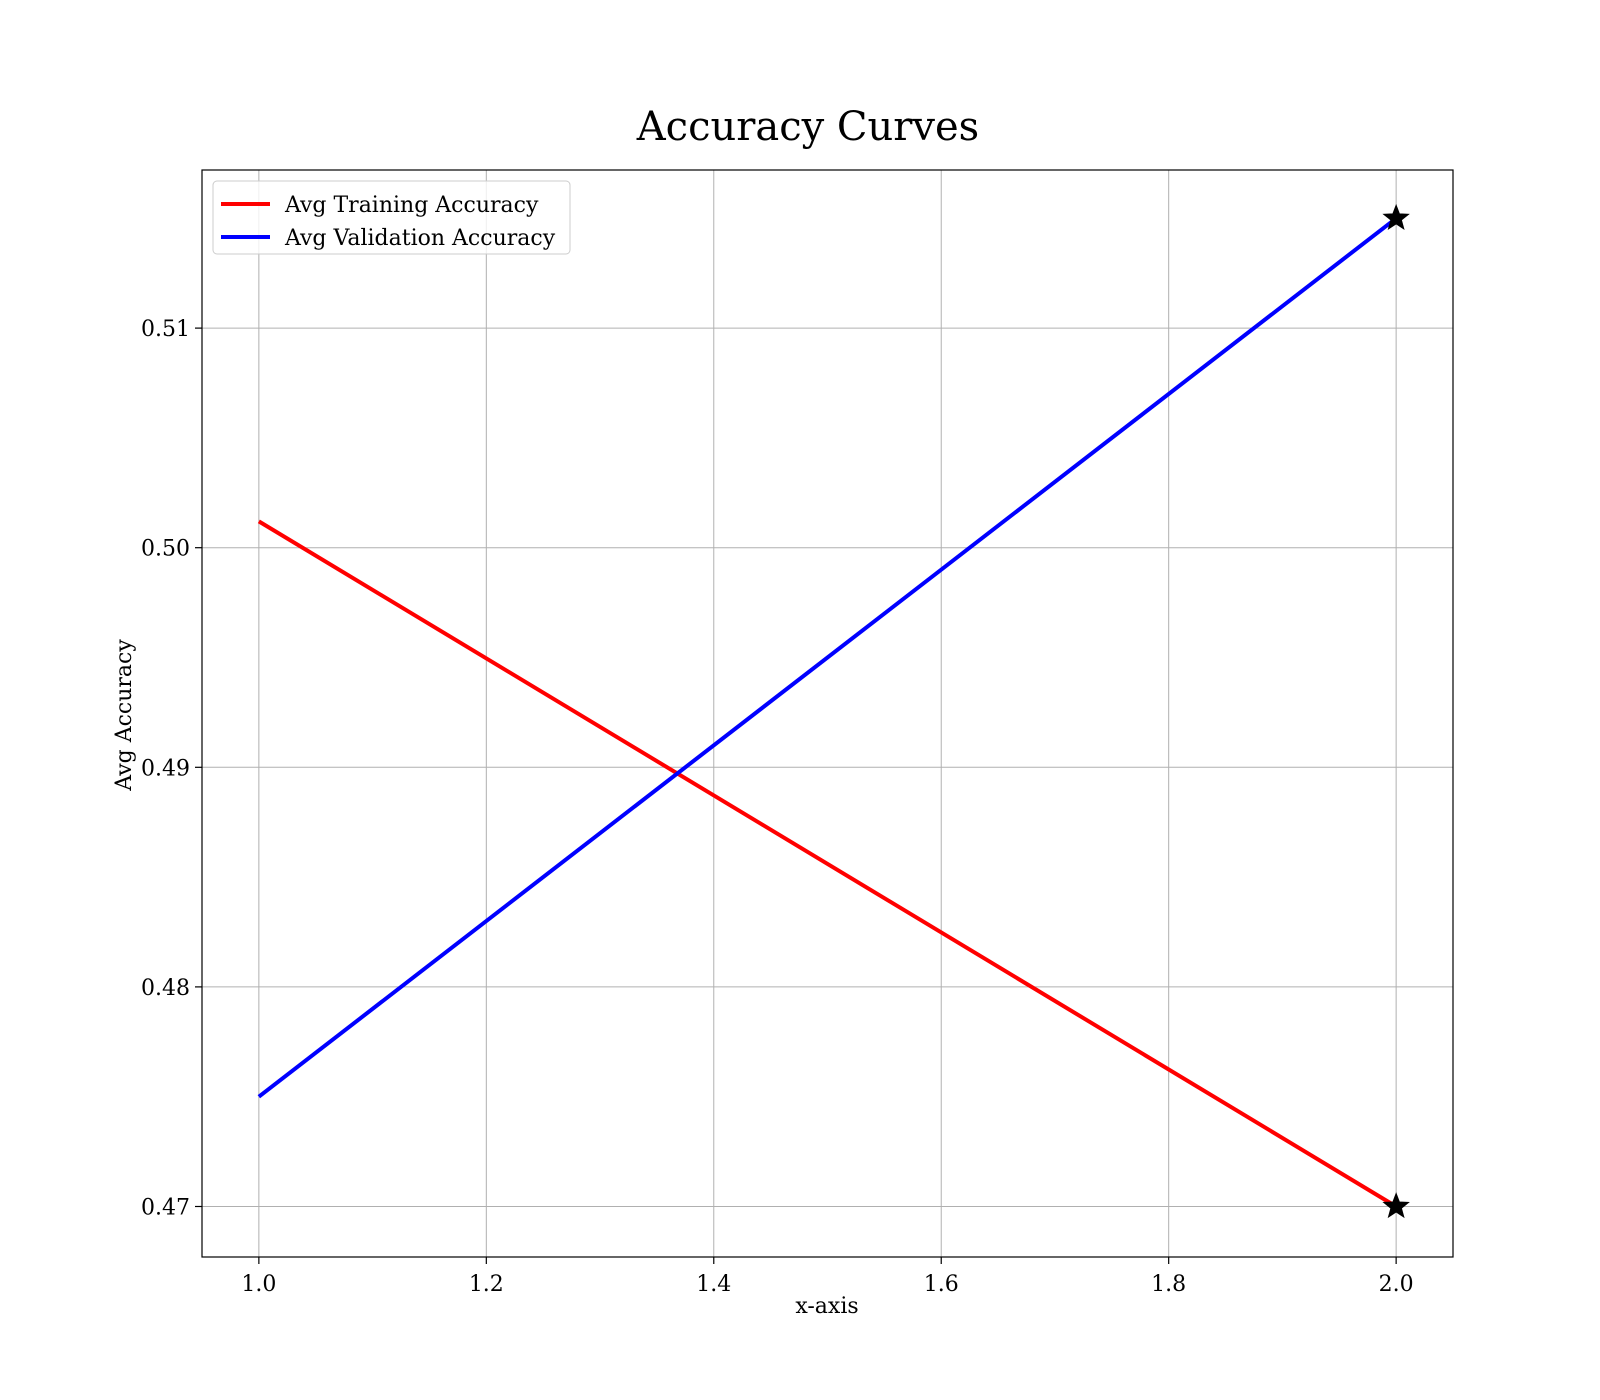 This screenshot has height=1400, width=1600. What do you see at coordinates (165, 768) in the screenshot?
I see `y-tick-label: 0.49` at bounding box center [165, 768].